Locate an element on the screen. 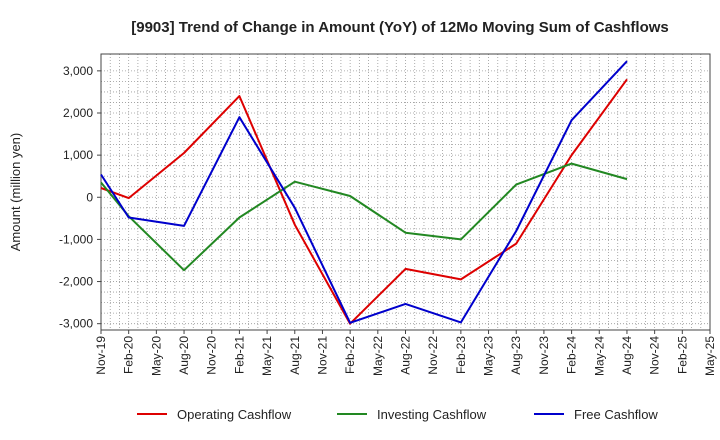 This screenshot has height=440, width=720. y-axis-ticks: 3,000 2,000 1,000 0 -1,000 -2,000 -3,000 is located at coordinates (80, 197).